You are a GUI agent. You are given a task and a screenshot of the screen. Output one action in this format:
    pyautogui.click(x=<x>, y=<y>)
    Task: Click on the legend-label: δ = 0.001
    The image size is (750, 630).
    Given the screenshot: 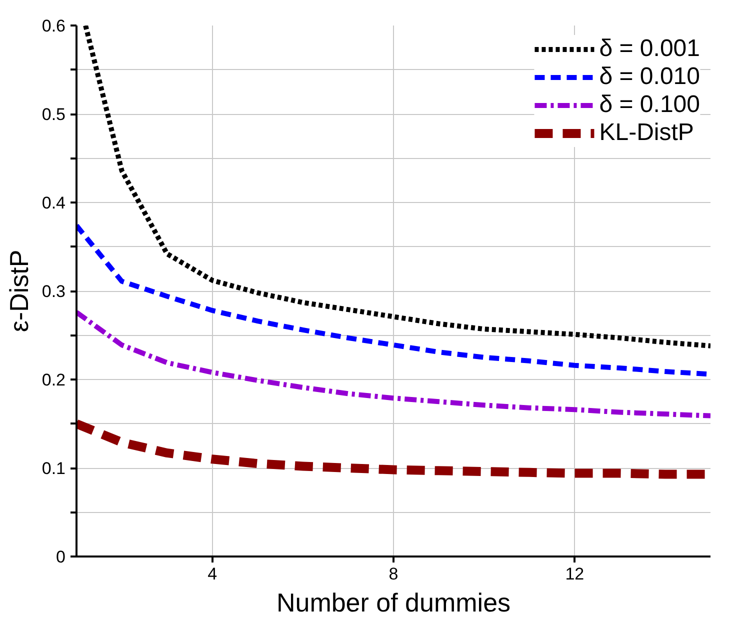 What is the action you would take?
    pyautogui.click(x=649, y=49)
    